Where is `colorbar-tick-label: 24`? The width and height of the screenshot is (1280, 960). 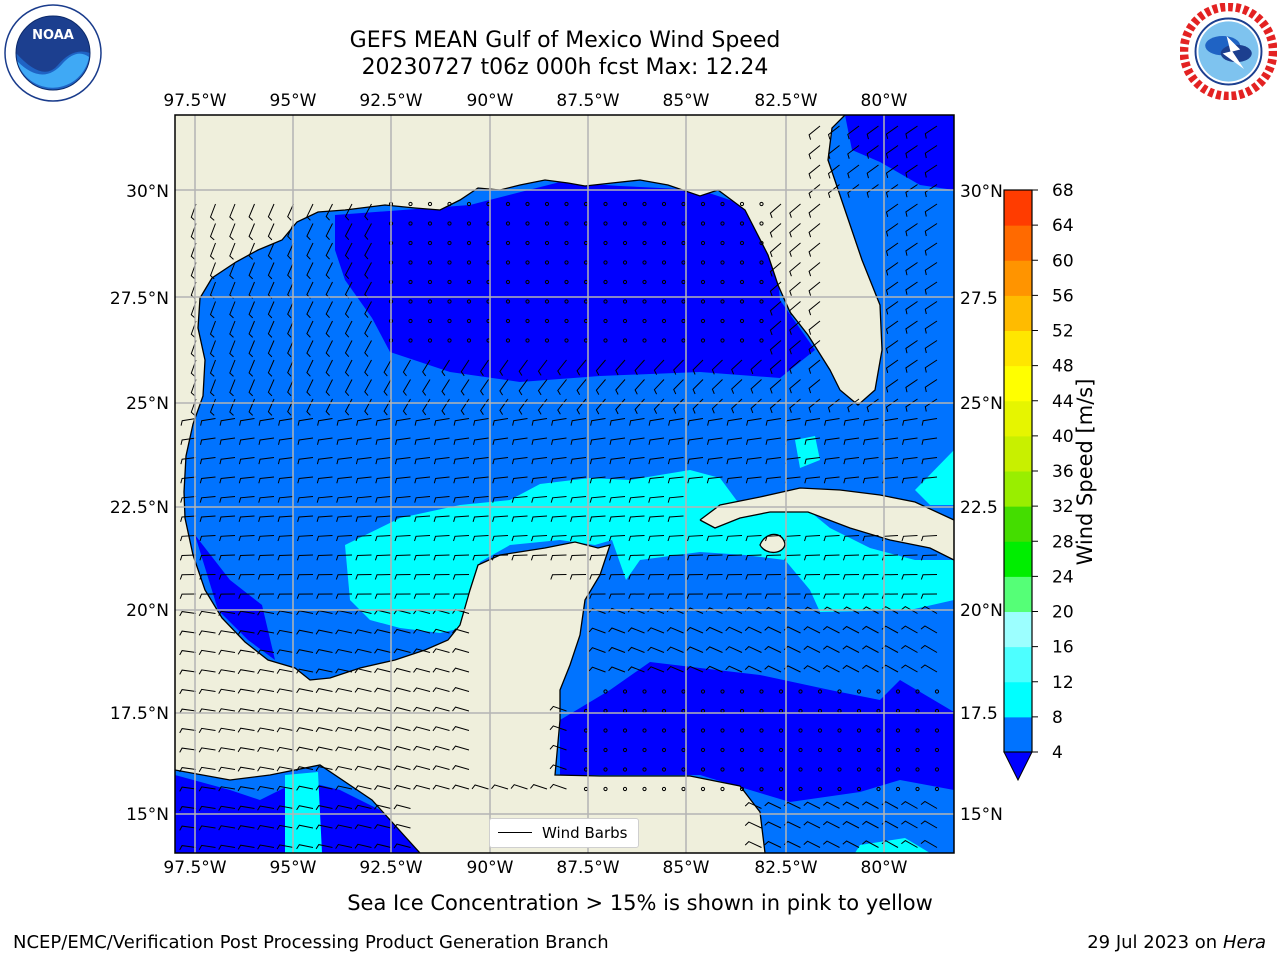
colorbar-tick-label: 24 is located at coordinates (1063, 577).